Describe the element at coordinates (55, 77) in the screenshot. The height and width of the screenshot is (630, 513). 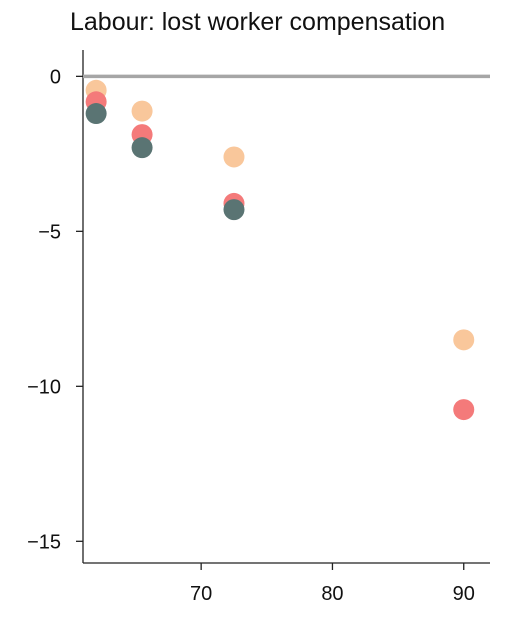
I see `y-tick-label: 0` at that location.